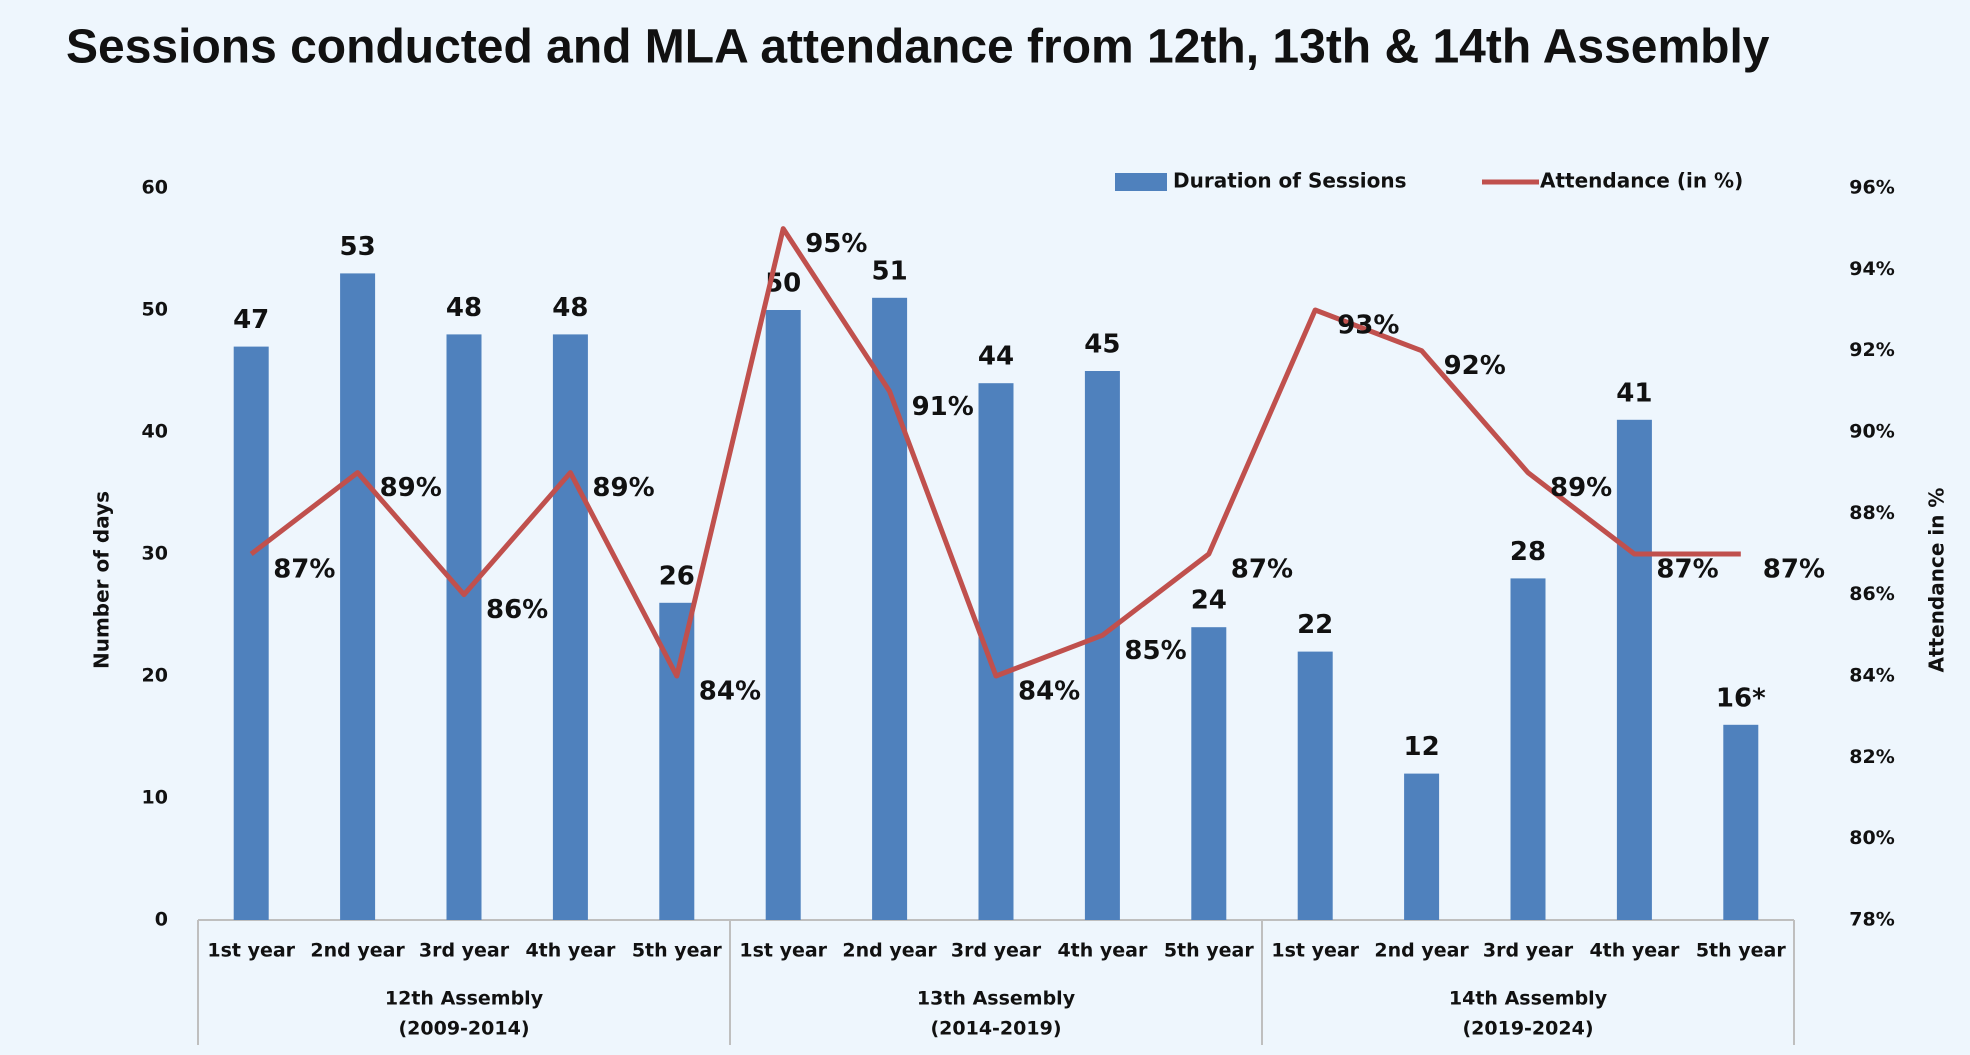 The height and width of the screenshot is (1055, 1970). What do you see at coordinates (1289, 181) in the screenshot?
I see `legend-label: Duration of Sessions` at bounding box center [1289, 181].